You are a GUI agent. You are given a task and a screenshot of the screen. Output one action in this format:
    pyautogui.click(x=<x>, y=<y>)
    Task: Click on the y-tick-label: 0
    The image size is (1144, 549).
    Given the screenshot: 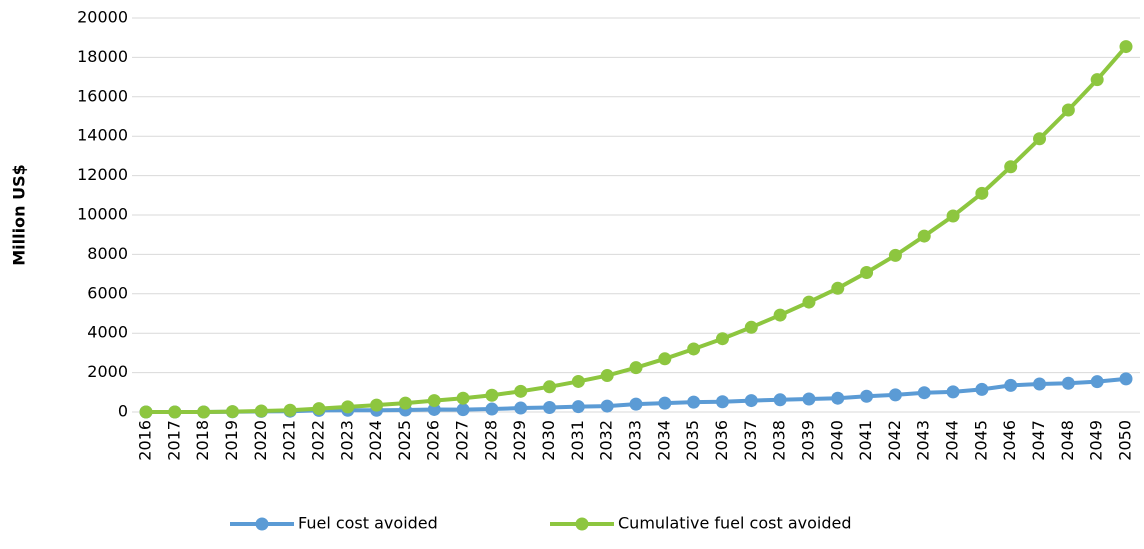 What is the action you would take?
    pyautogui.click(x=123, y=411)
    